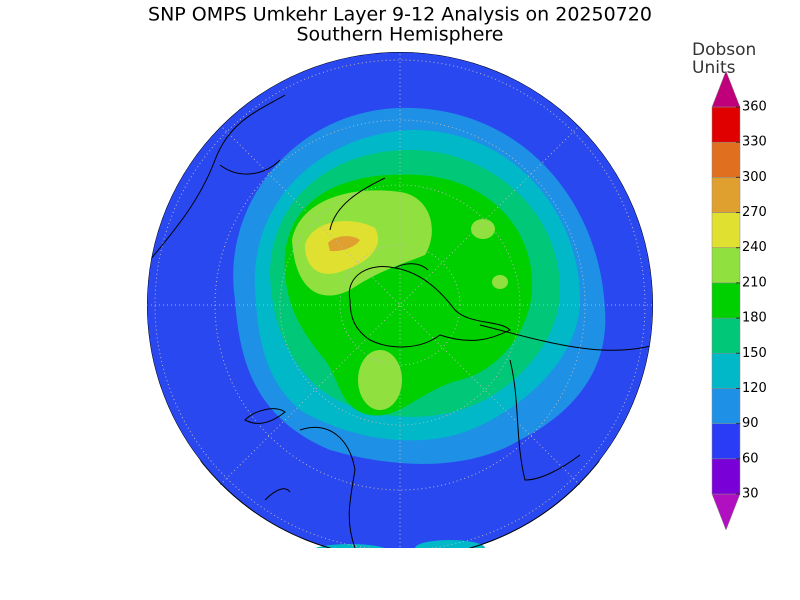 Image resolution: width=800 pixels, height=600 pixels. What do you see at coordinates (754, 282) in the screenshot?
I see `colorbar-tick-label: 210` at bounding box center [754, 282].